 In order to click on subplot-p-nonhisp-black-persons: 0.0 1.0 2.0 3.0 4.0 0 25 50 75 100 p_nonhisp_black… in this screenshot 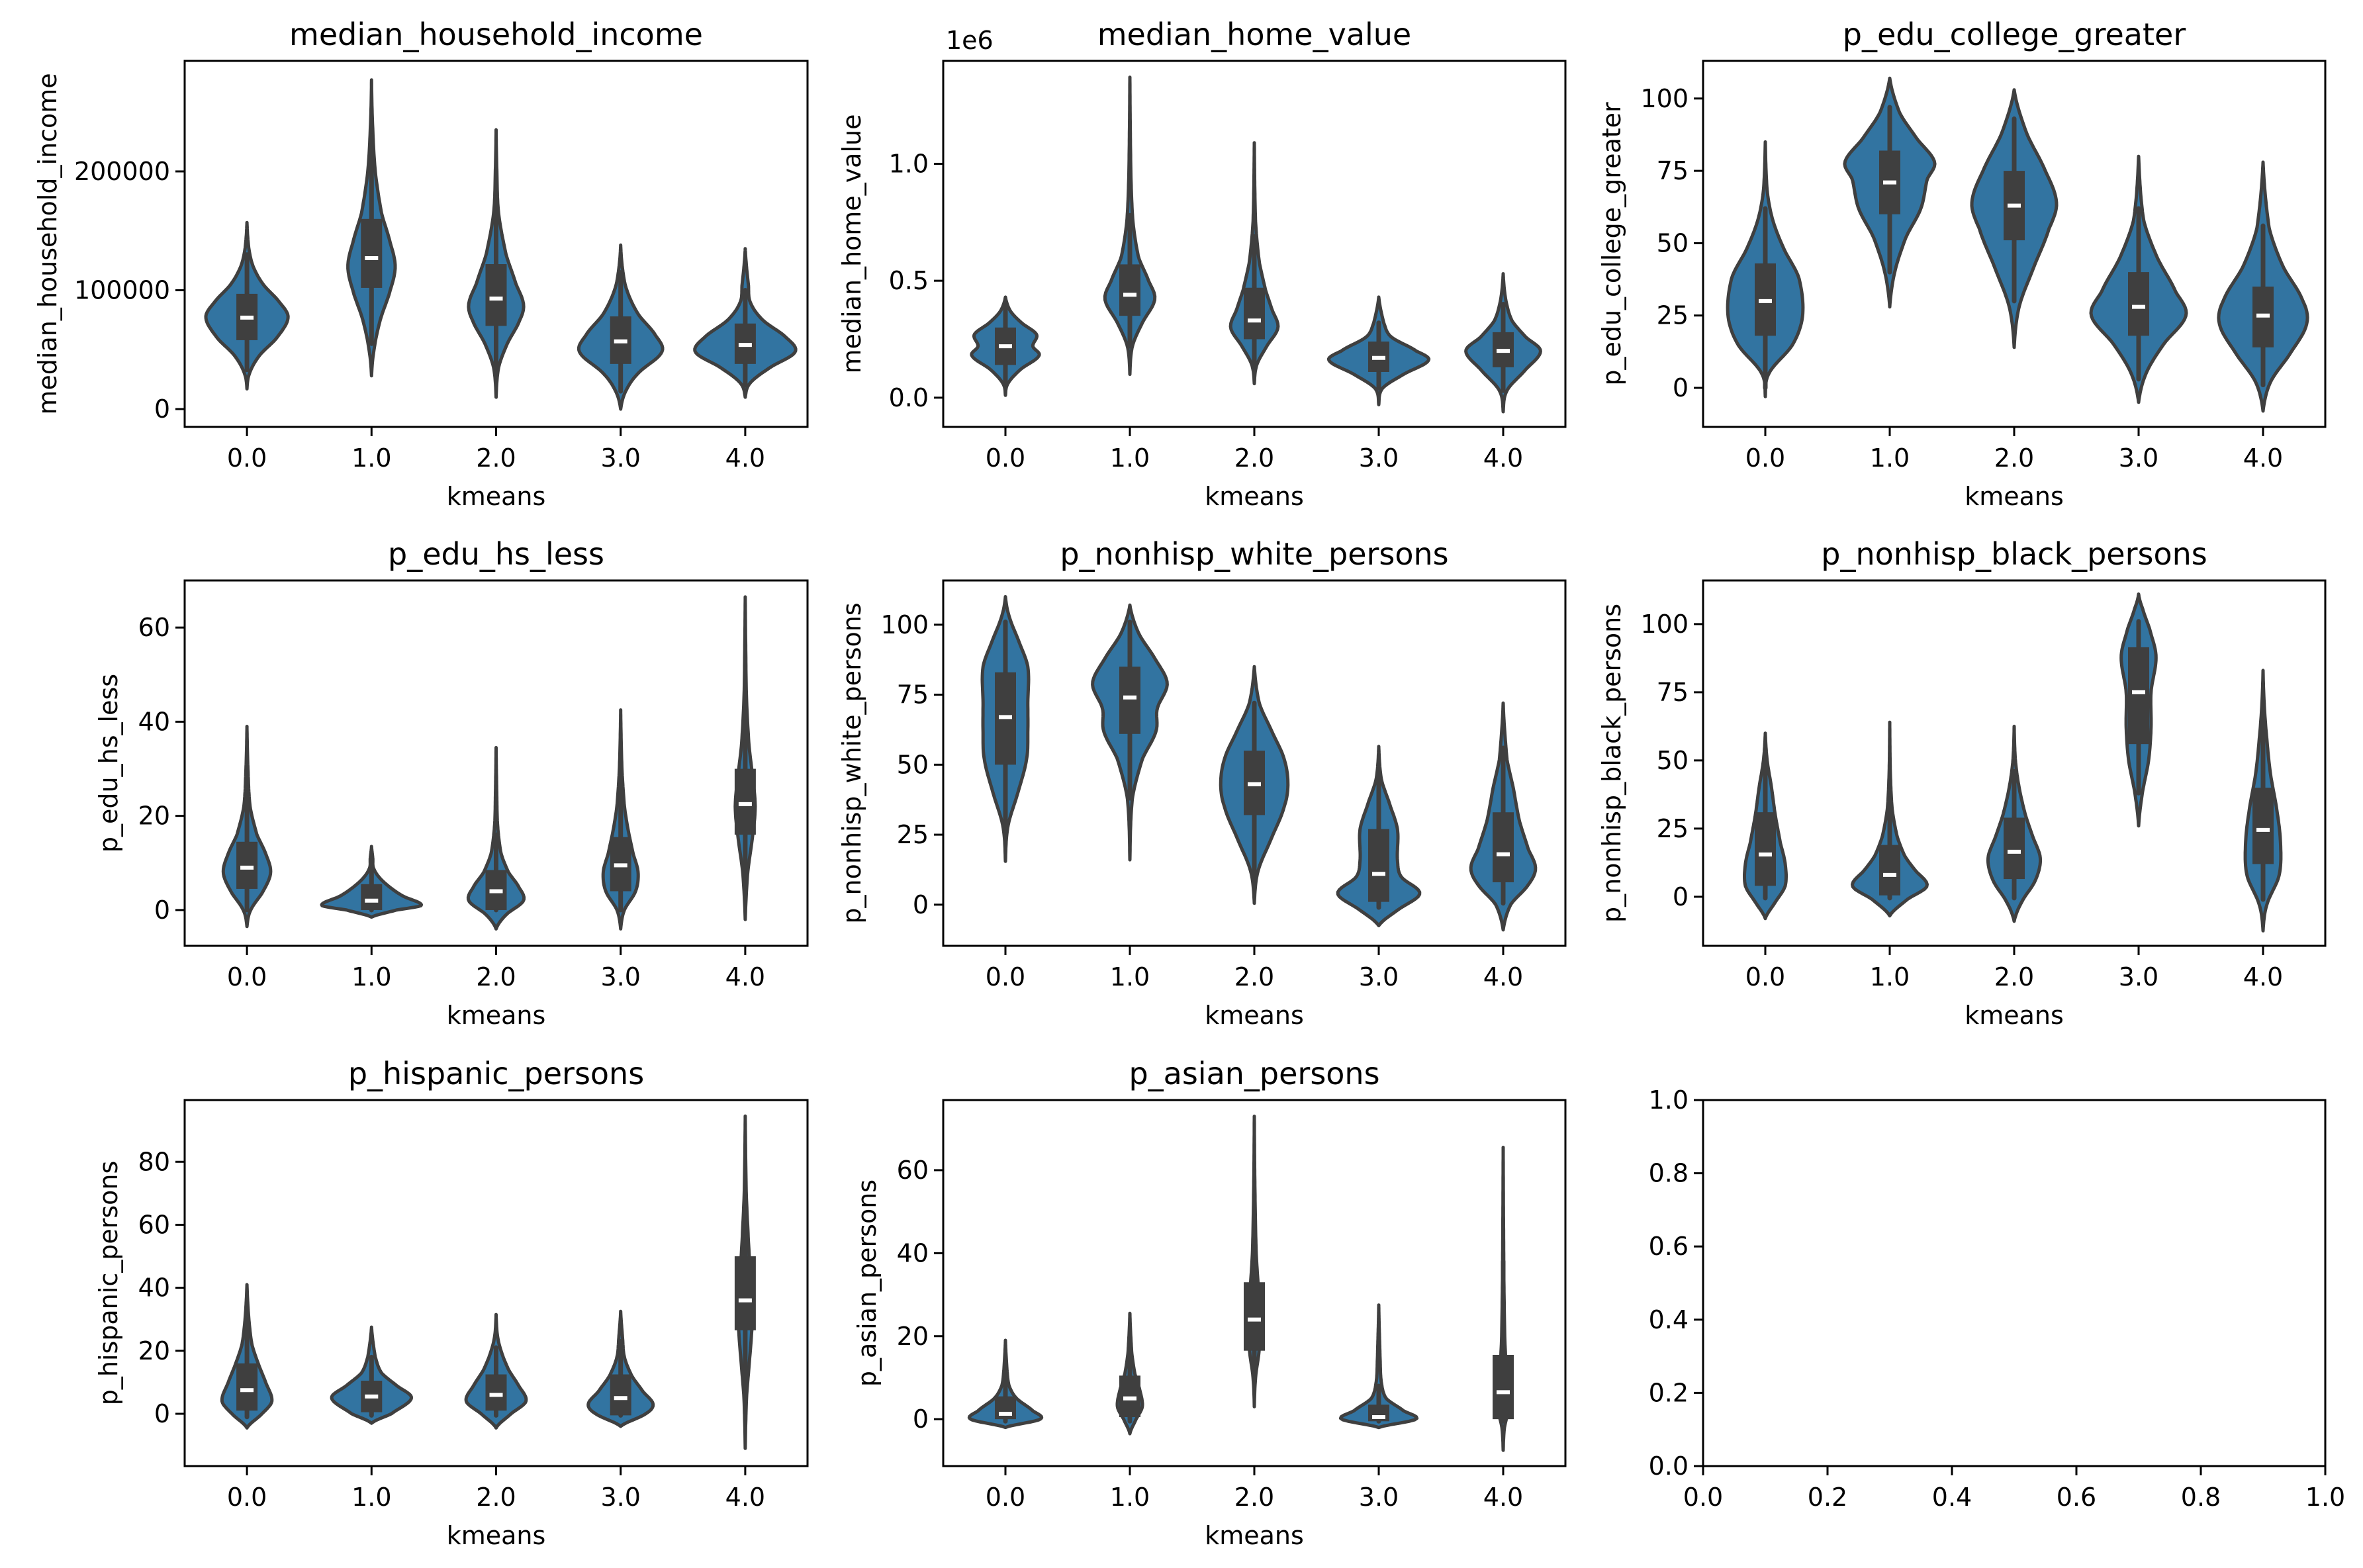, I will do `click(1962, 783)`.